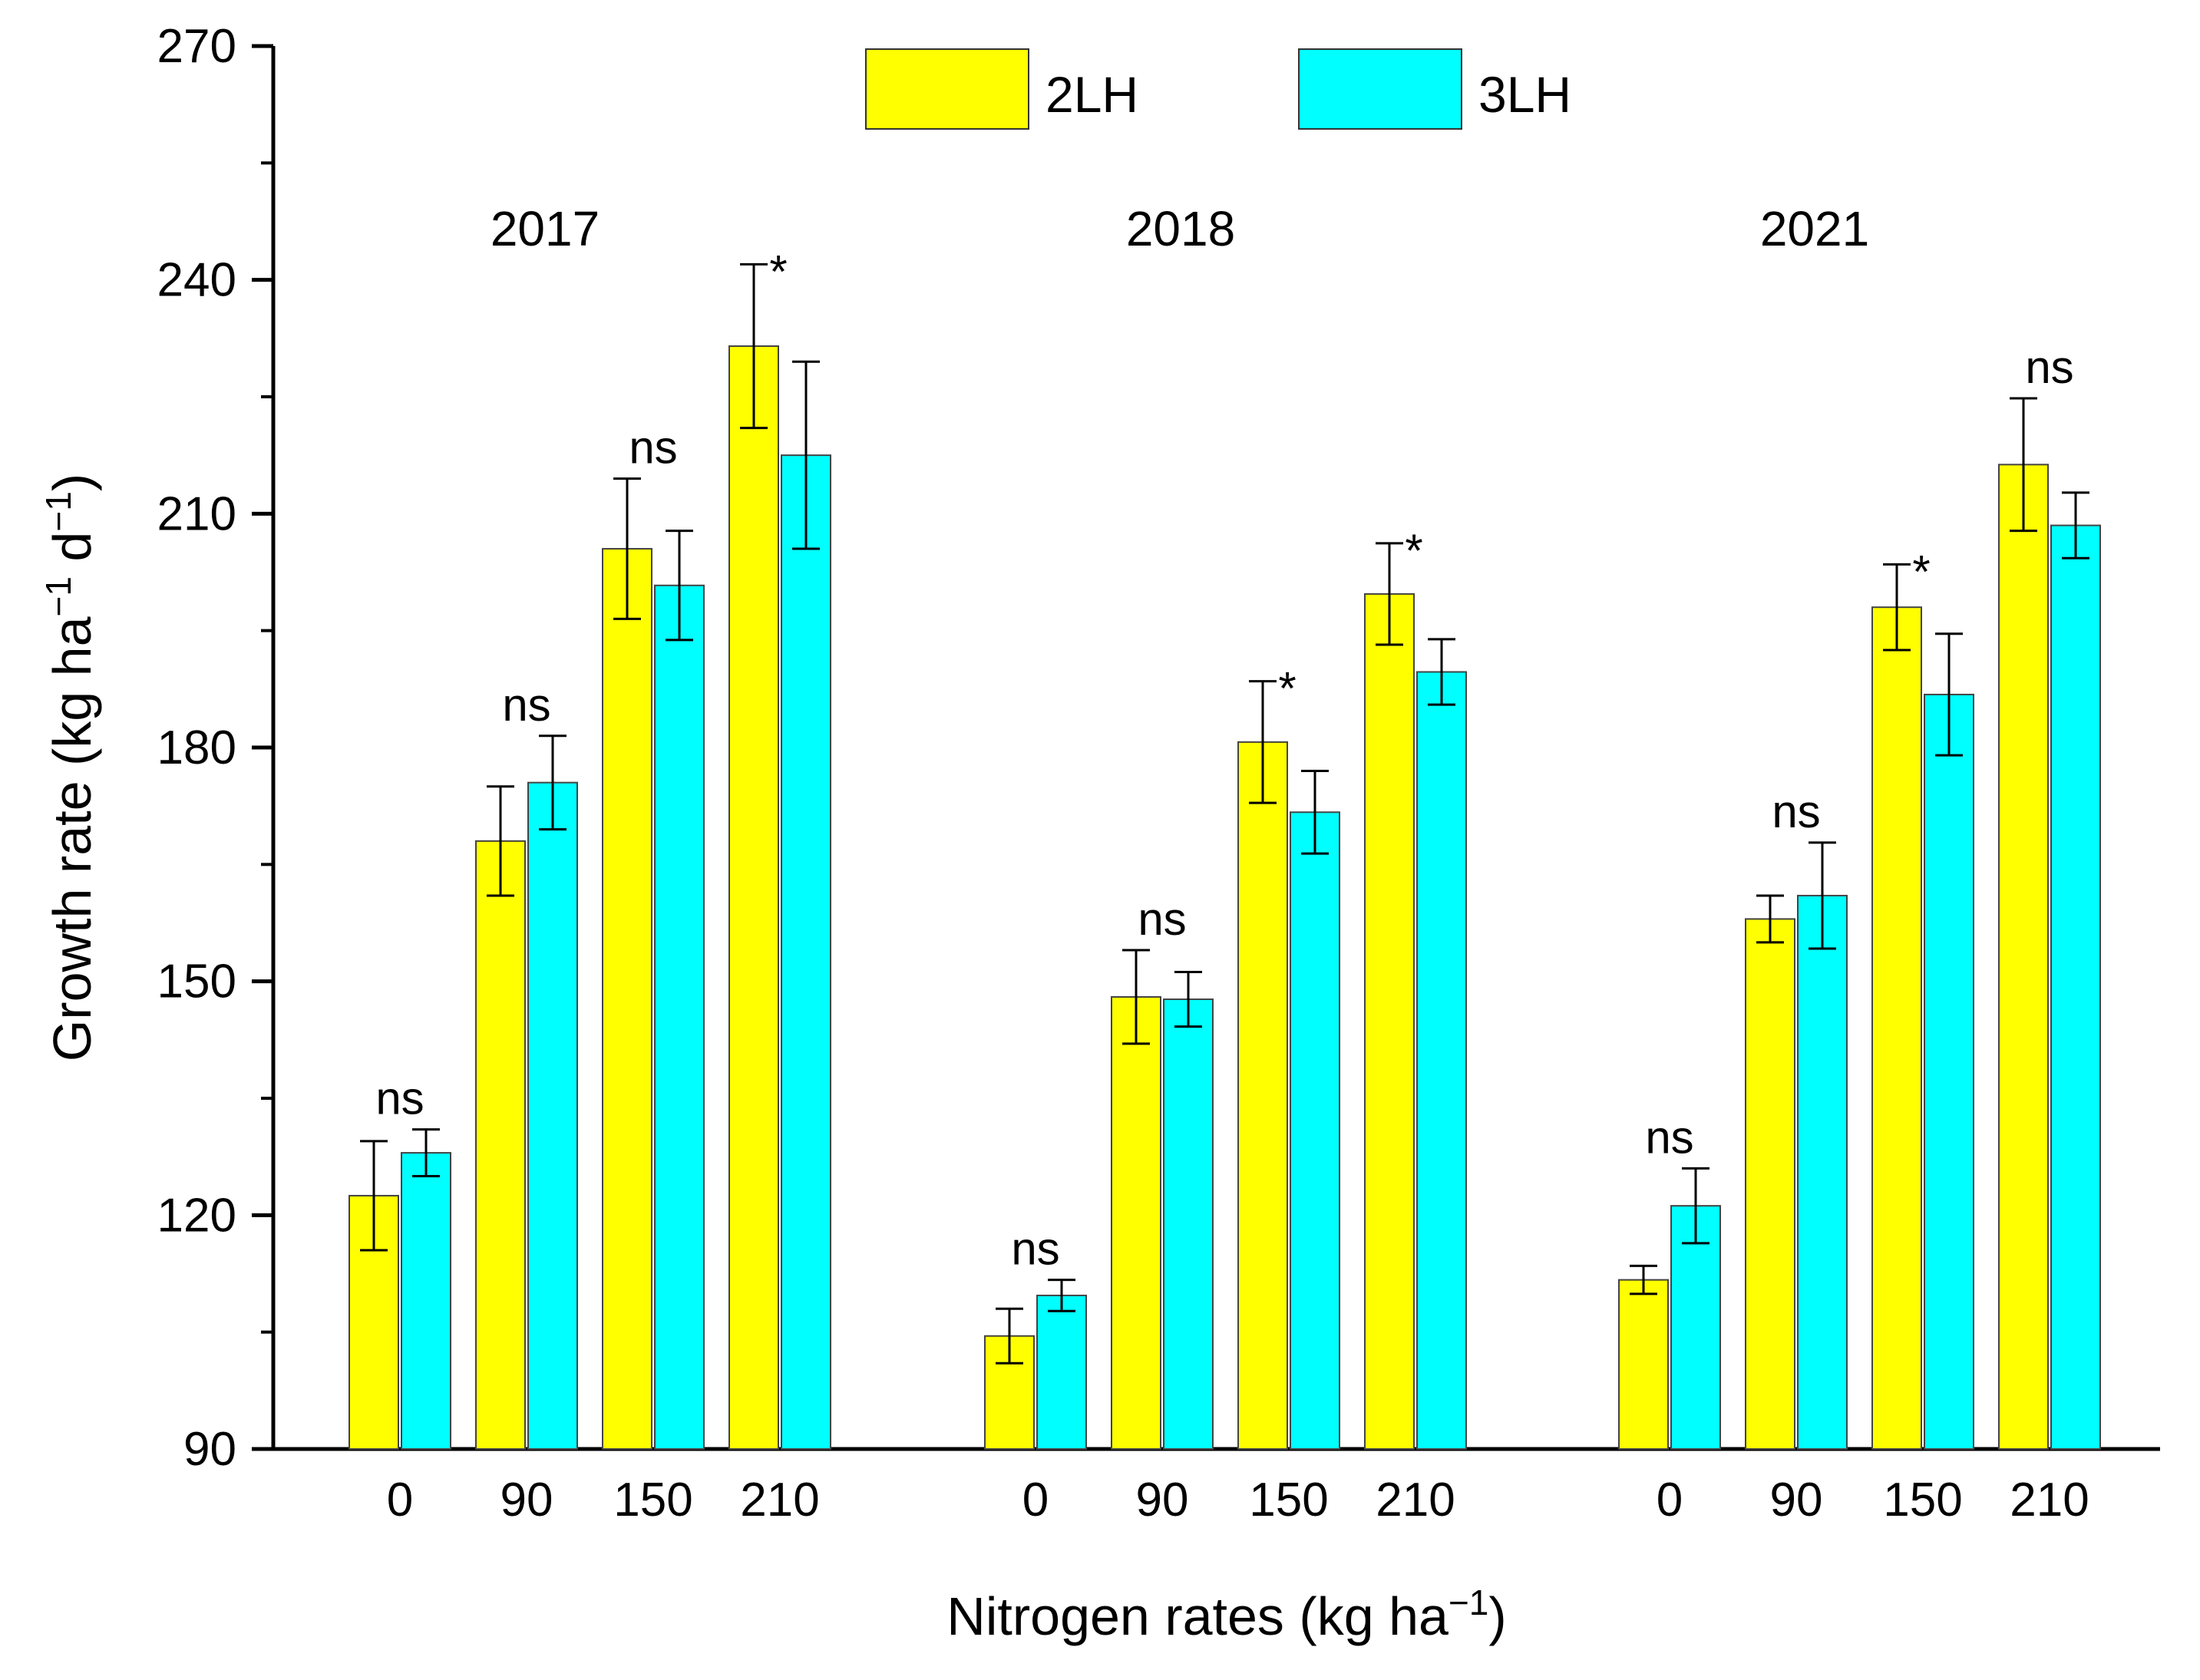  What do you see at coordinates (70, 767) in the screenshot?
I see `y-axis-title: Growth rate (kg ha−1 d−1)` at bounding box center [70, 767].